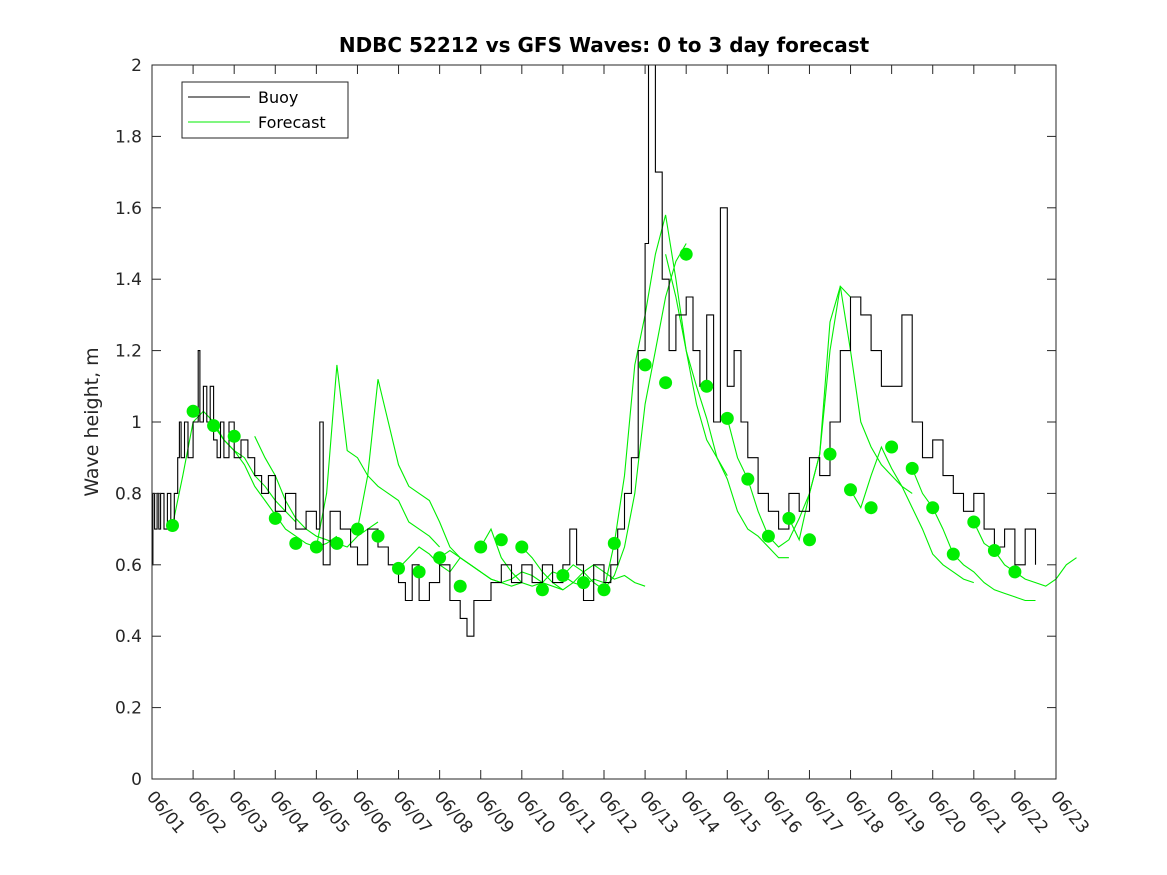 Image resolution: width=1167 pixels, height=875 pixels. Describe the element at coordinates (128, 137) in the screenshot. I see `y-tick-label: 1.8` at that location.